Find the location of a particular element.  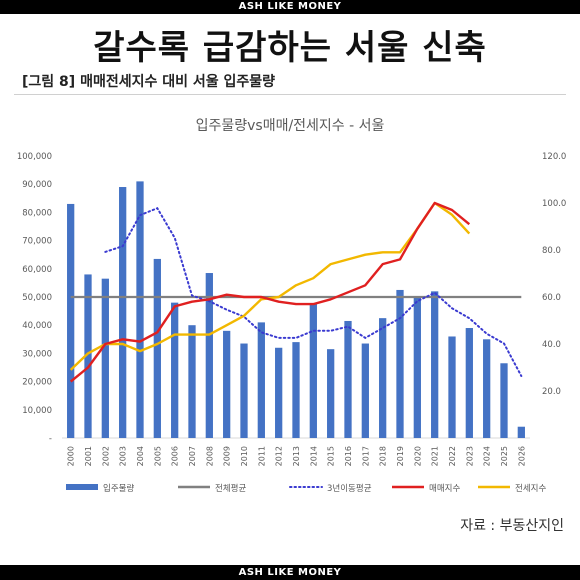

bar-2003 is located at coordinates (123, 312).